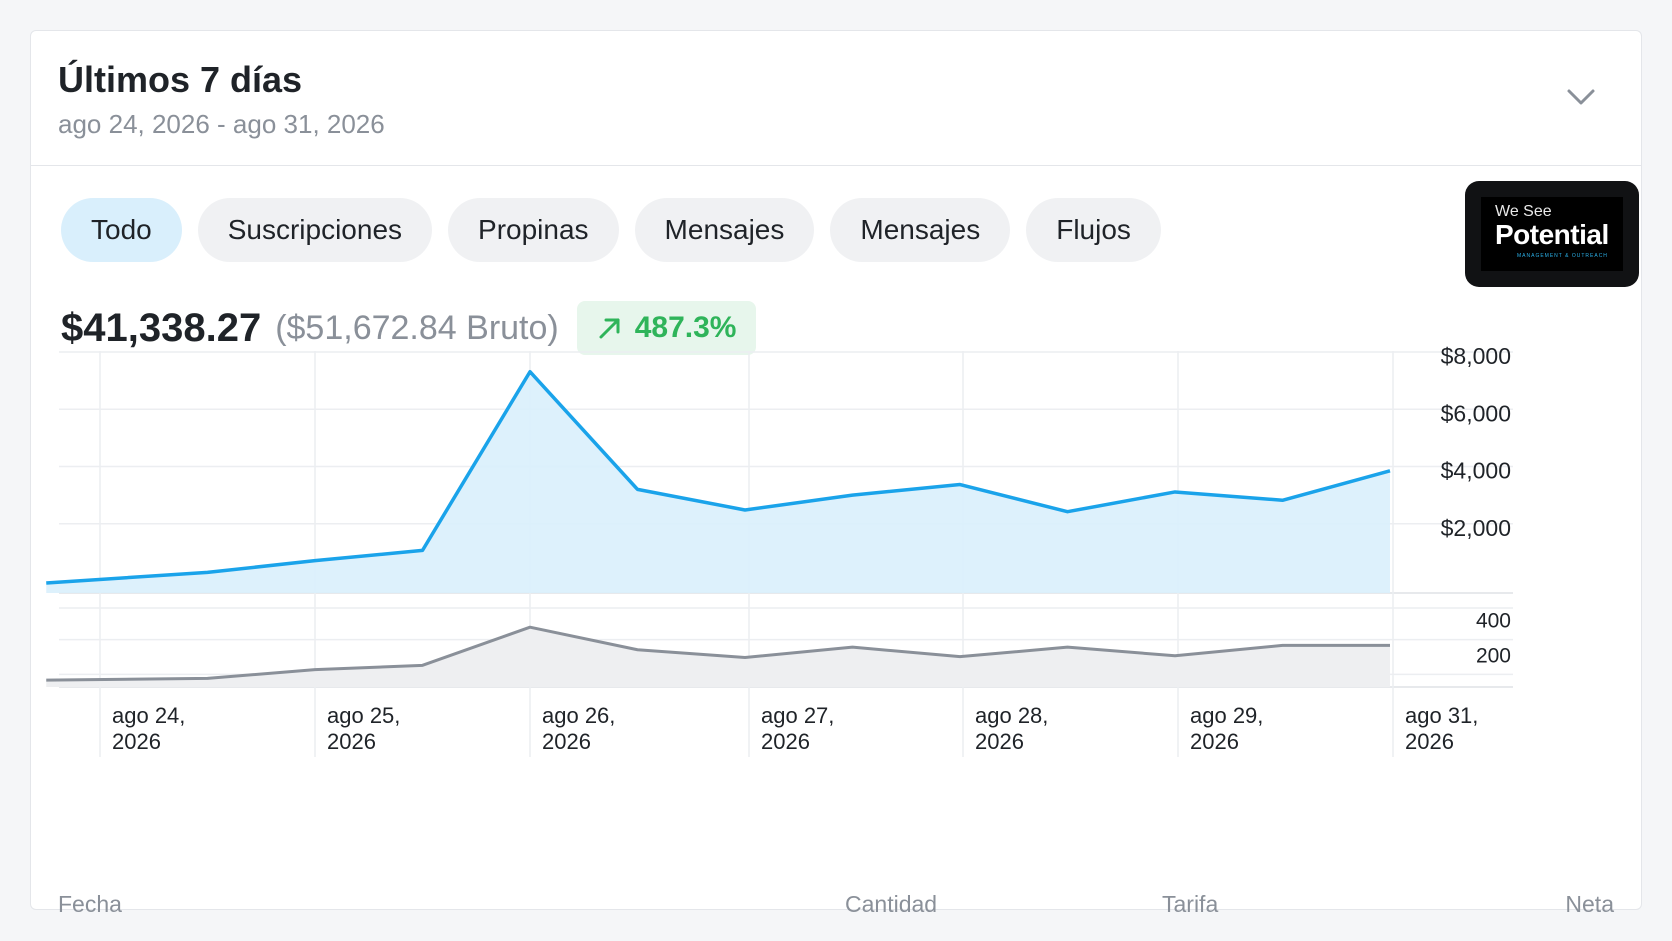  Describe the element at coordinates (609, 328) in the screenshot. I see `arrow-up-right-icon` at that location.